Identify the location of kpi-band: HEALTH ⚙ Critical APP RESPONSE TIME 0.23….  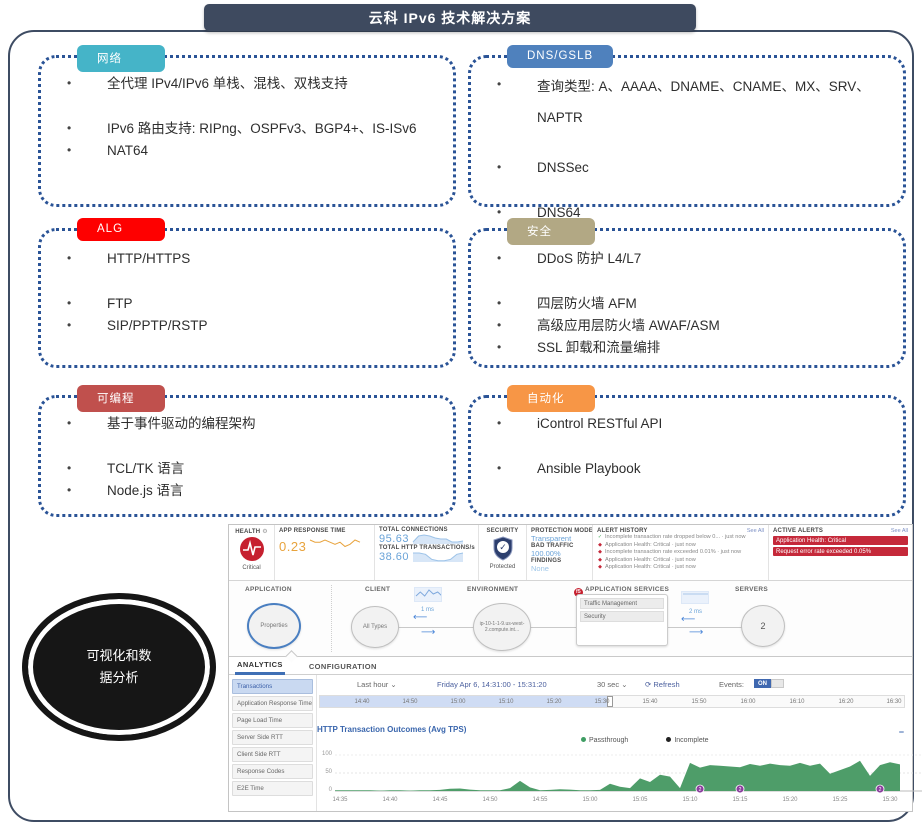
(570, 553).